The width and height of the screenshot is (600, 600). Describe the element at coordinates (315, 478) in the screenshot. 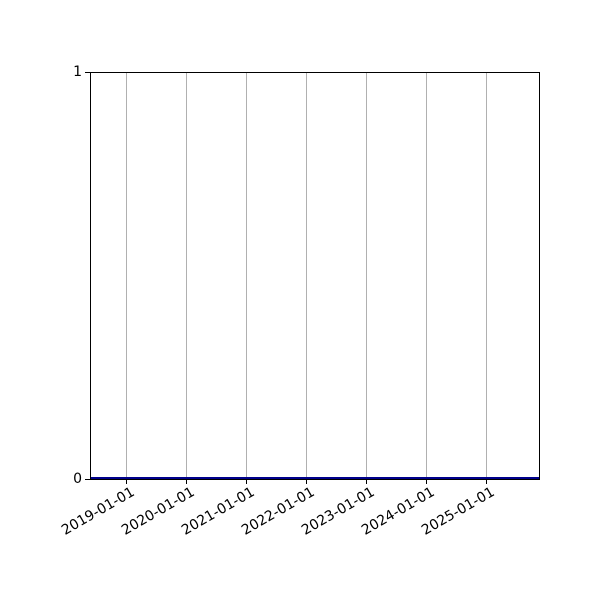

I see `data-line-zero` at that location.